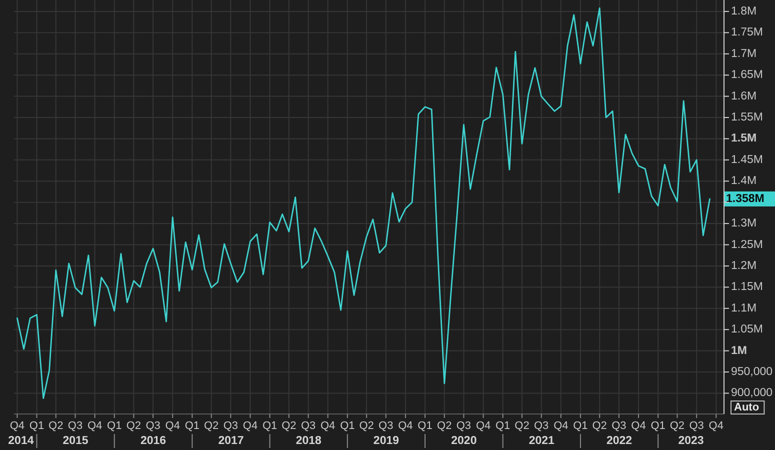 This screenshot has height=450, width=775. Describe the element at coordinates (752, 393) in the screenshot. I see `y-tick-label: 900,000` at that location.